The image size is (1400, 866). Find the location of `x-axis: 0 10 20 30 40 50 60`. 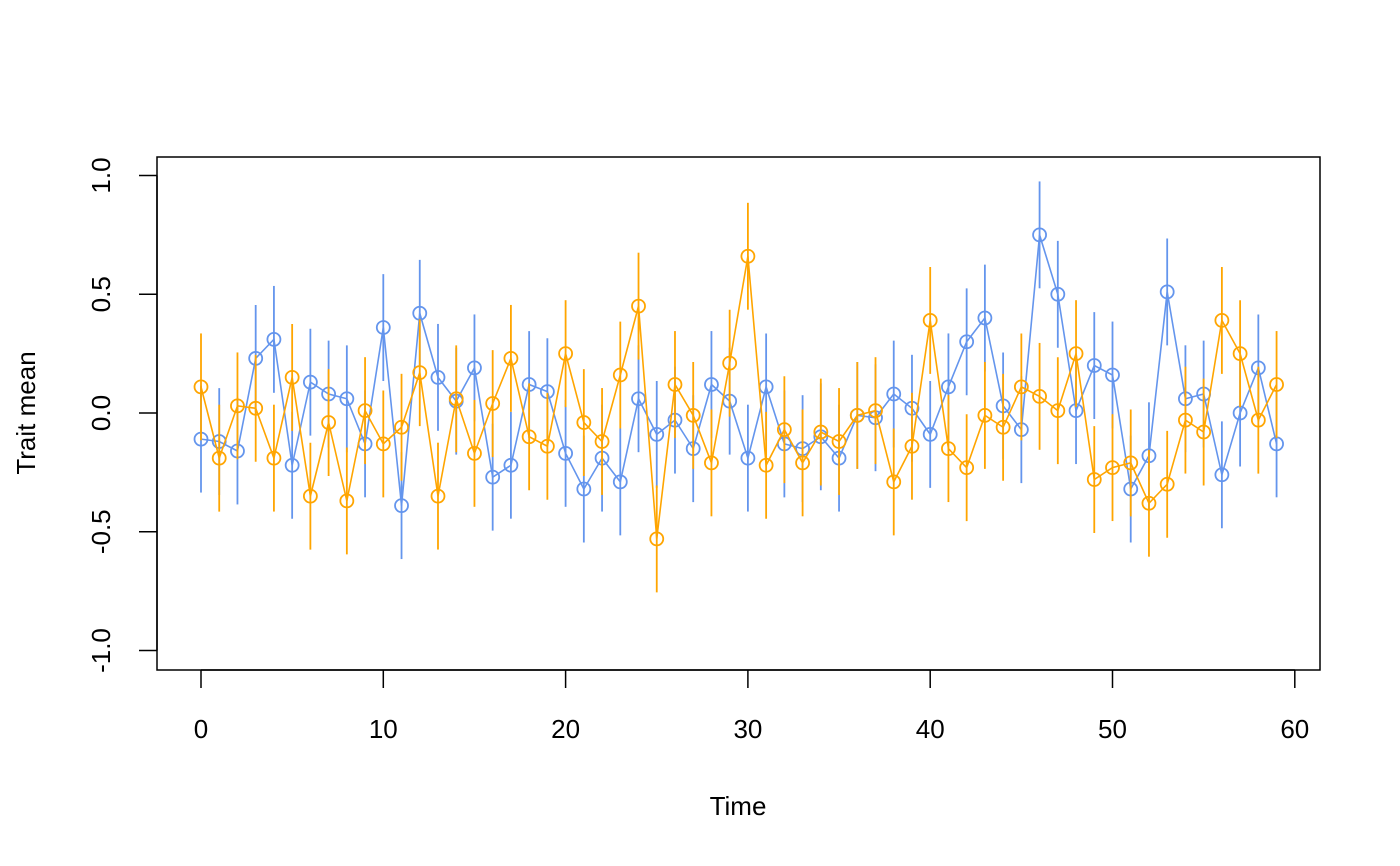

x-axis: 0 10 20 30 40 50 60 is located at coordinates (751, 706).